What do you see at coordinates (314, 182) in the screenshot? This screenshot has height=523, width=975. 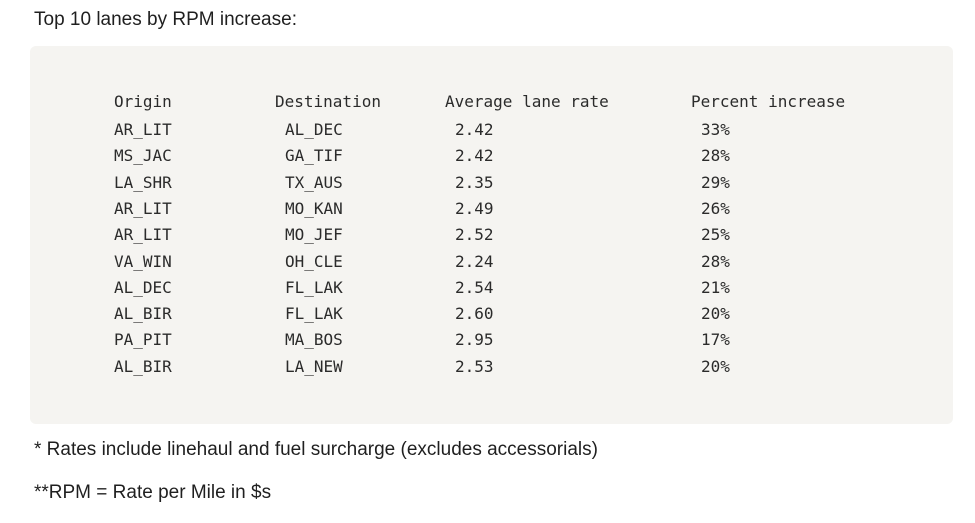 I see `cell-destination: TX_AUS` at bounding box center [314, 182].